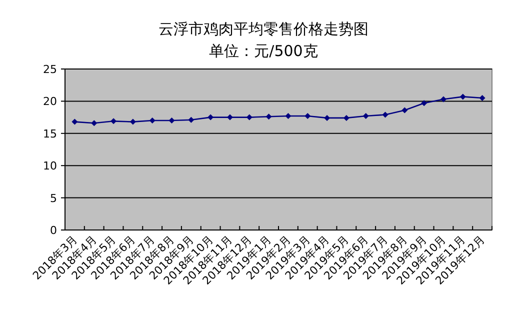  I want to click on y-tick-label: 5, so click(53, 198).